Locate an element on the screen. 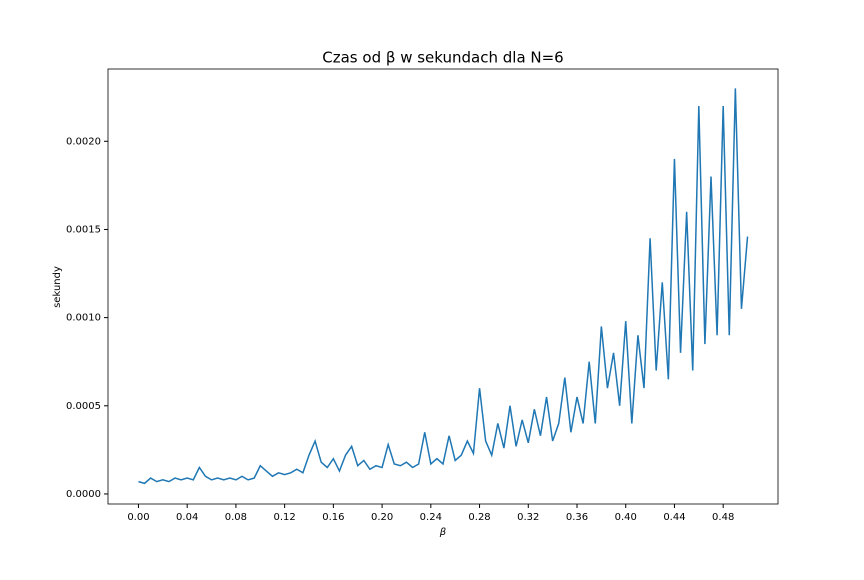  y-tick-label: 0.0015 is located at coordinates (83, 229).